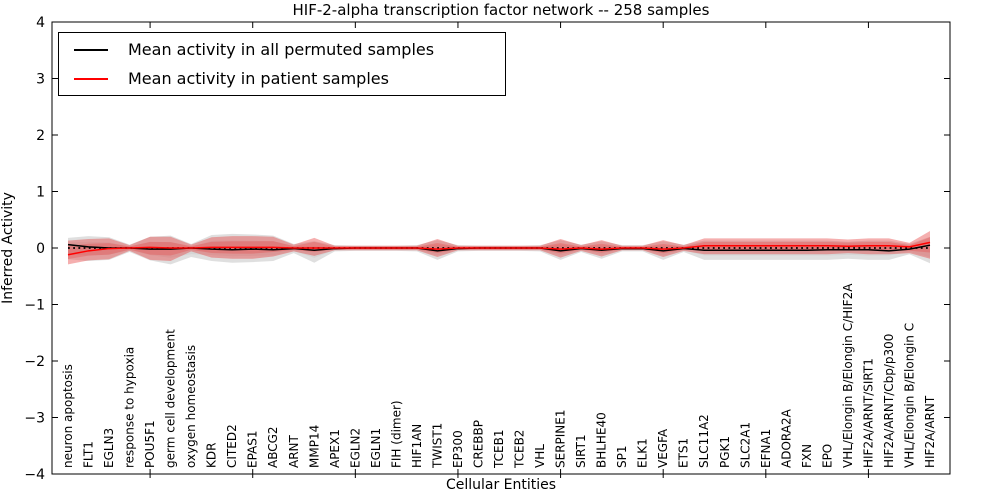 The image size is (1000, 500). I want to click on lines-group, so click(499, 248).